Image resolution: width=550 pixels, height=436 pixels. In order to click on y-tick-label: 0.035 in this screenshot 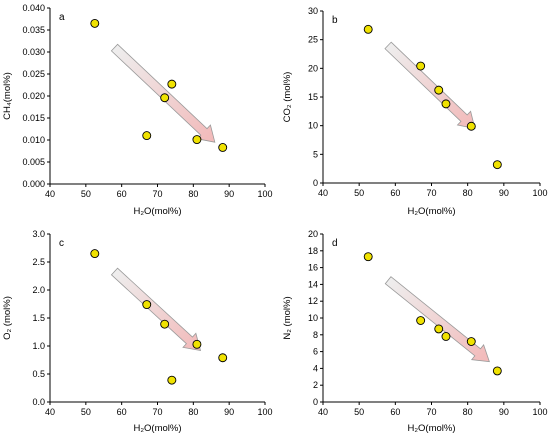, I will do `click(33, 30)`.